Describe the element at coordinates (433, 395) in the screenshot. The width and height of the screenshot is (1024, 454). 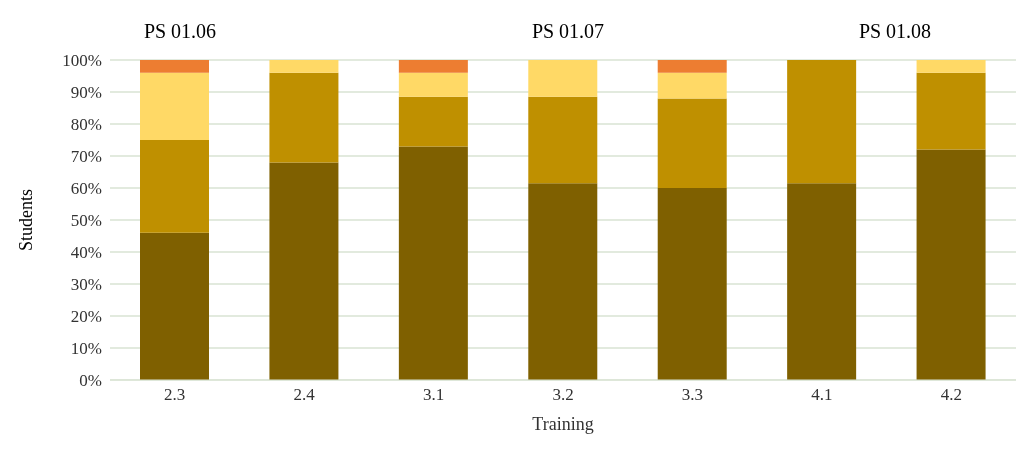
I see `x-tick-label: 3.1` at that location.